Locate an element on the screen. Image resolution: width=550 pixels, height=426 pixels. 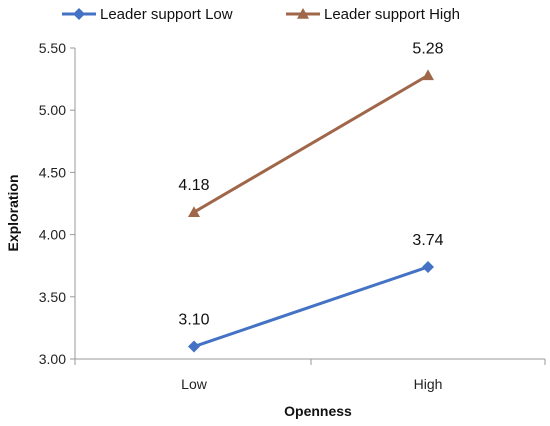
x-tick-label: Low is located at coordinates (194, 384).